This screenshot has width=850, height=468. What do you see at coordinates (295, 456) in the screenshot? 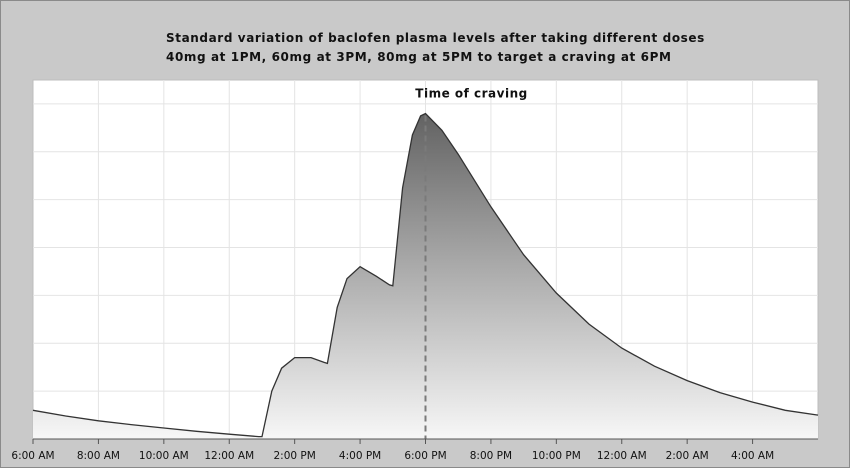
I see `x-tick-label: 2:00 PM` at bounding box center [295, 456].